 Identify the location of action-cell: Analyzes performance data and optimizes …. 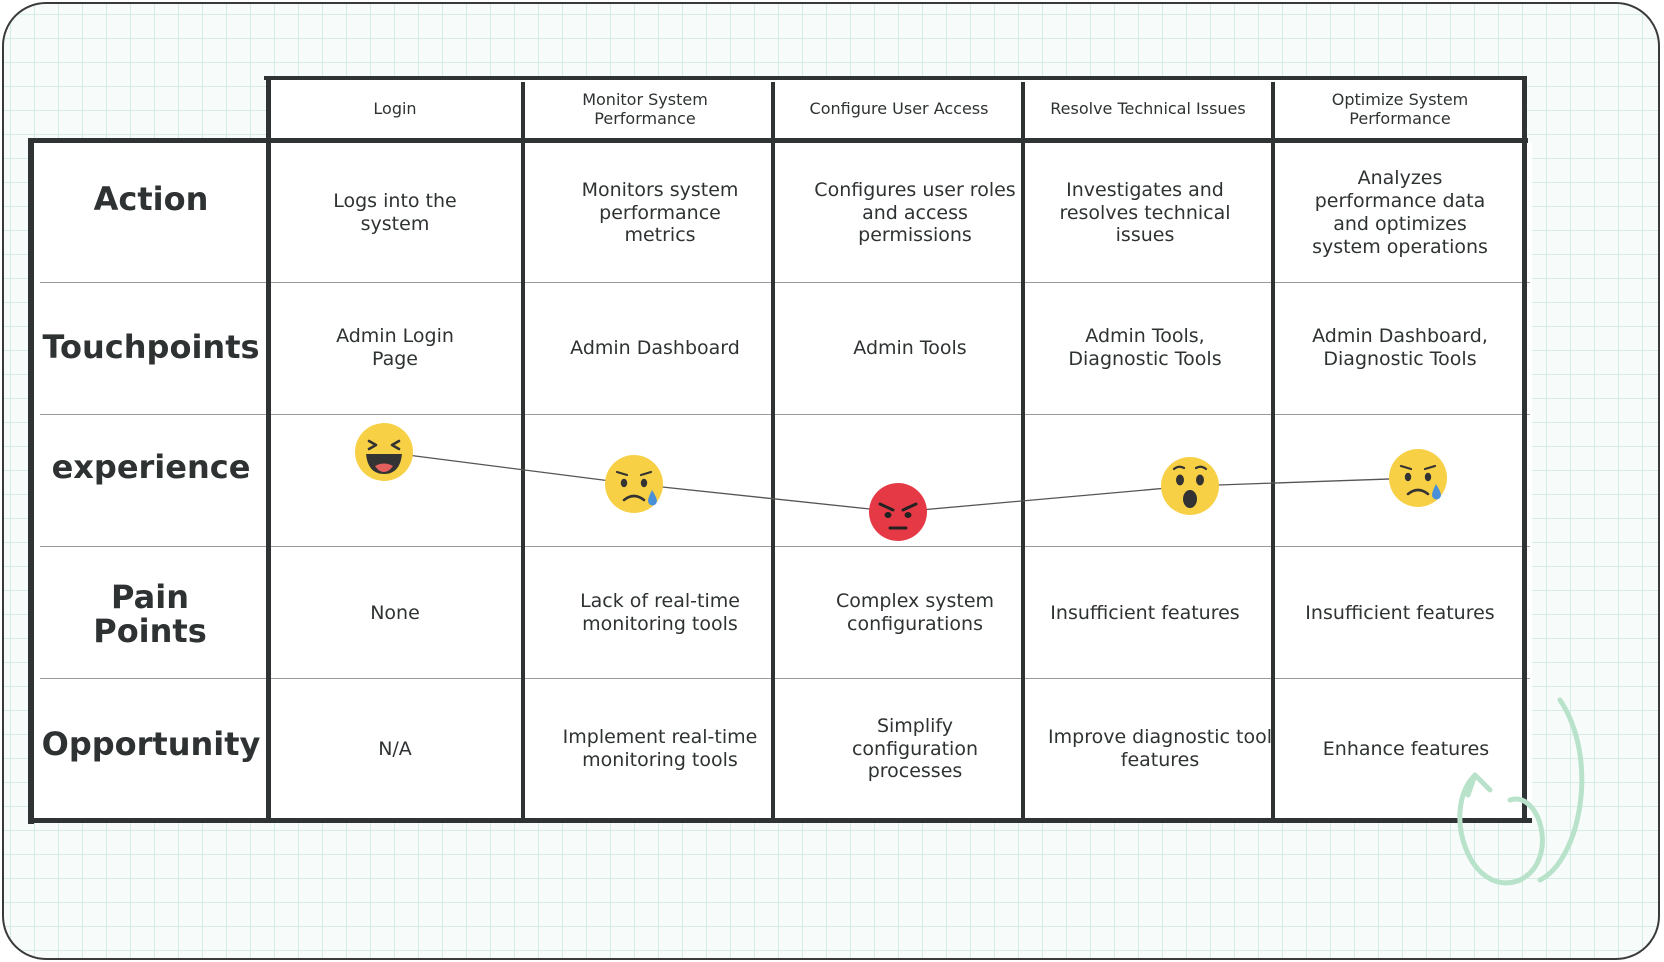
(1400, 212).